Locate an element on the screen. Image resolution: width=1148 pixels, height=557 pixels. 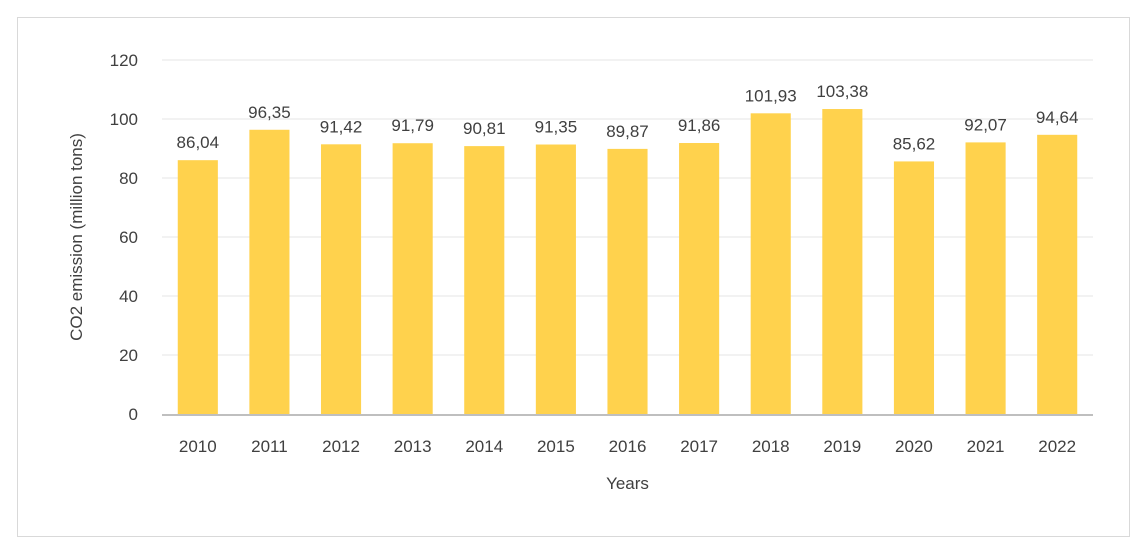
data-label-2017: 91,86 is located at coordinates (699, 125).